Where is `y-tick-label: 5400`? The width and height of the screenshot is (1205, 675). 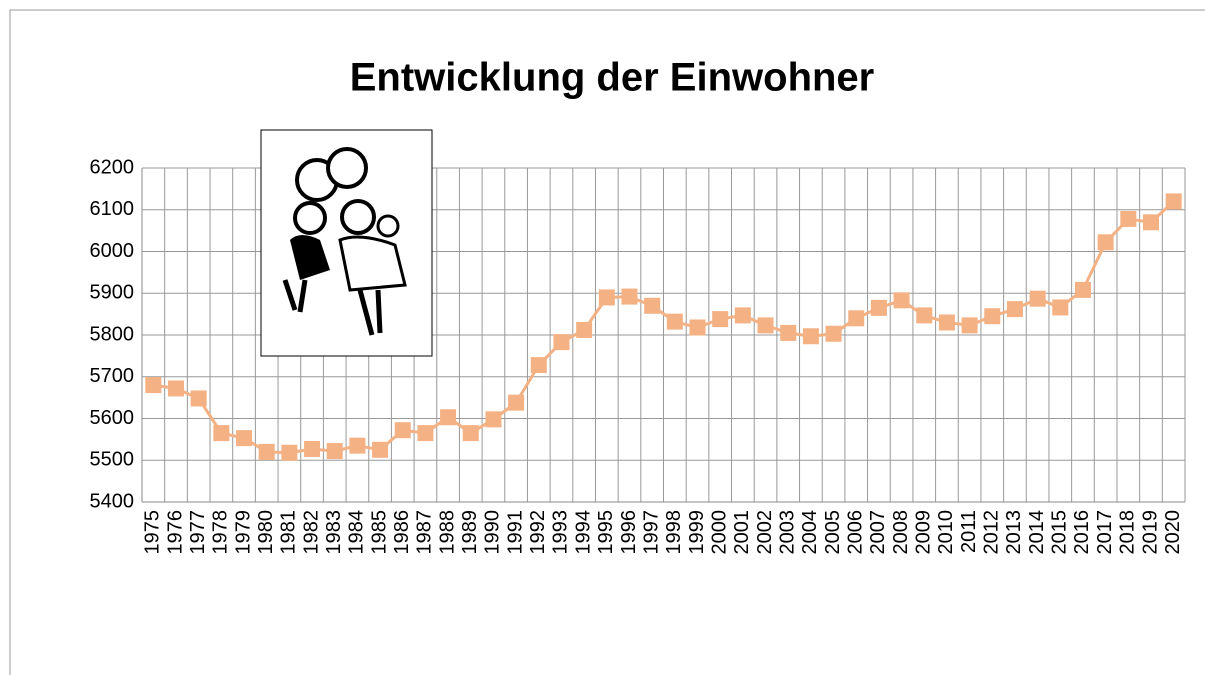 y-tick-label: 5400 is located at coordinates (112, 501).